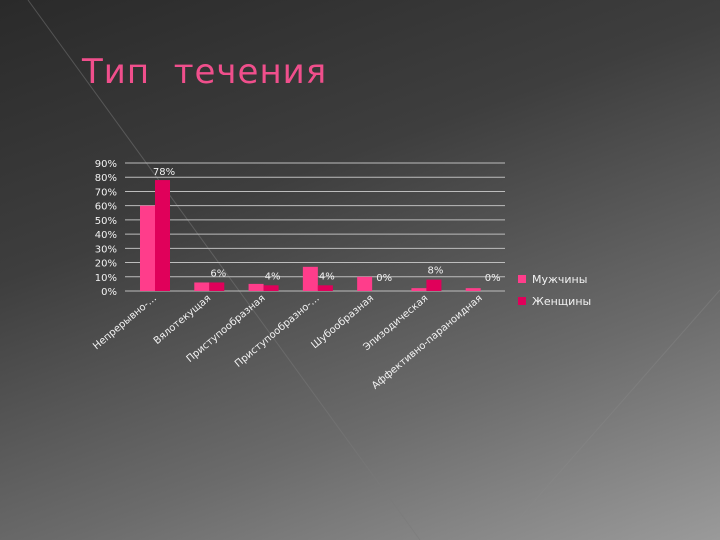 The image size is (720, 540). Describe the element at coordinates (106, 164) in the screenshot. I see `y-tick-label: 90%` at that location.